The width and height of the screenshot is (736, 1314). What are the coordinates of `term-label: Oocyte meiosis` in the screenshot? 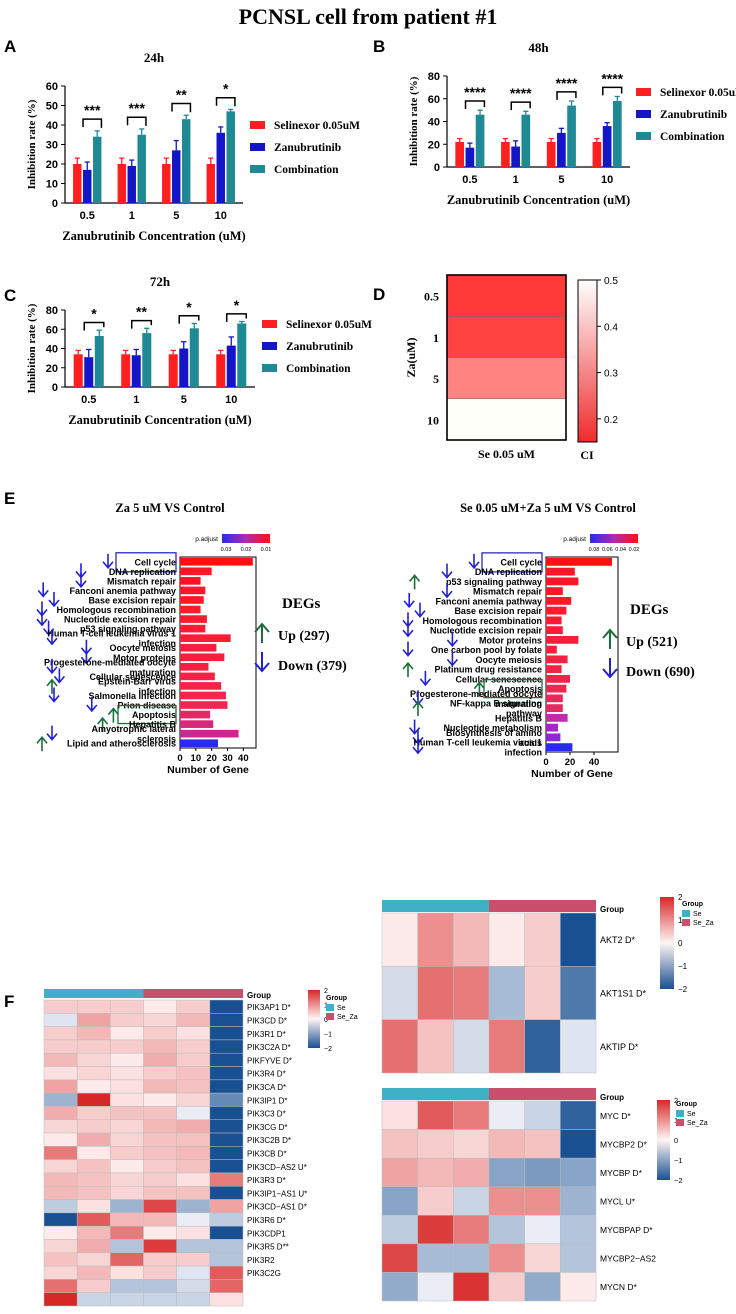 It's located at (142, 648).